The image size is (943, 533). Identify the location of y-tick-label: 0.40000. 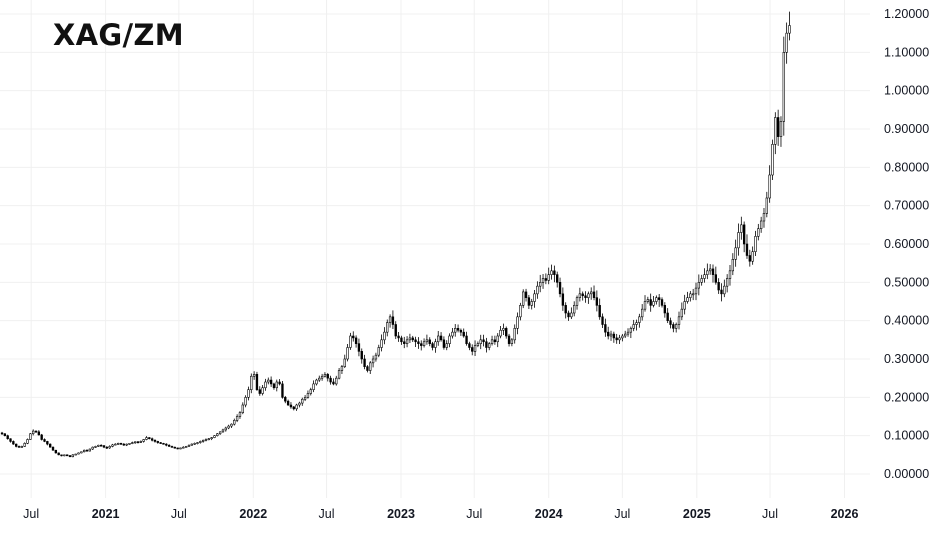
(906, 321).